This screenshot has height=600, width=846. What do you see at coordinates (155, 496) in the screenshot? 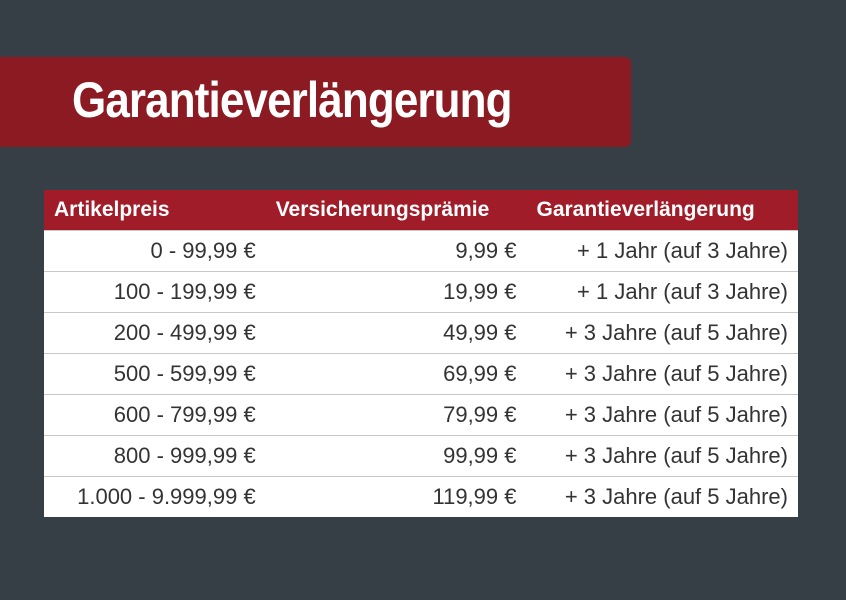
I see `cell: 1.000 - 9.999,99 €` at bounding box center [155, 496].